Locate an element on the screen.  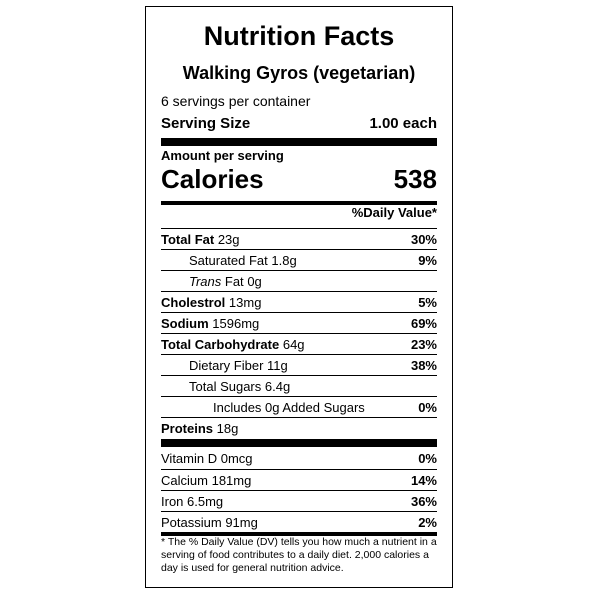
nutrient-row-trans-fat: Trans Fat 0g is located at coordinates (299, 280).